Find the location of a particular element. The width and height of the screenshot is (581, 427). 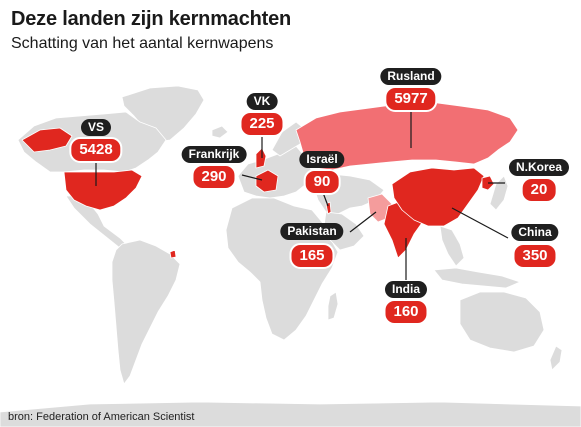

label-vk: VK is located at coordinates (262, 101).